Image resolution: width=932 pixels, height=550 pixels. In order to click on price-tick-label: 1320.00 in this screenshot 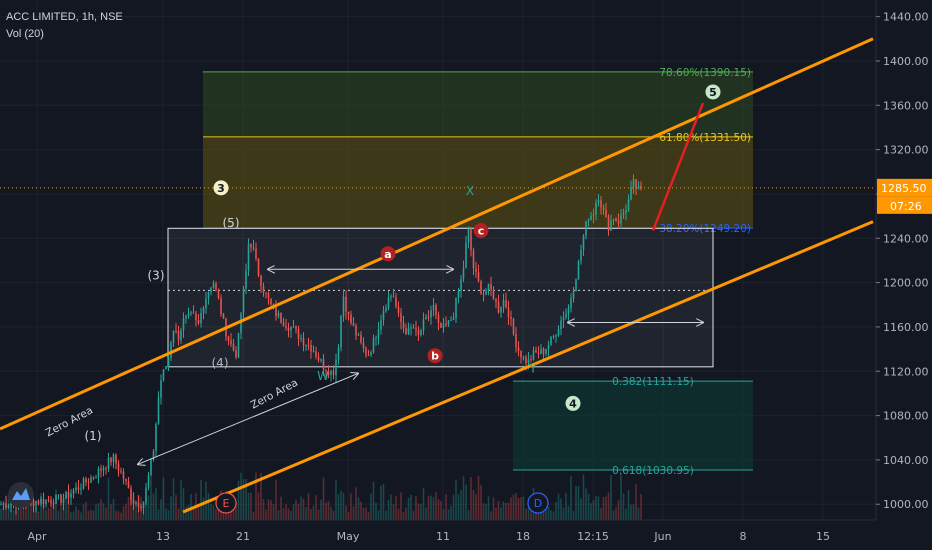, I will do `click(906, 150)`.